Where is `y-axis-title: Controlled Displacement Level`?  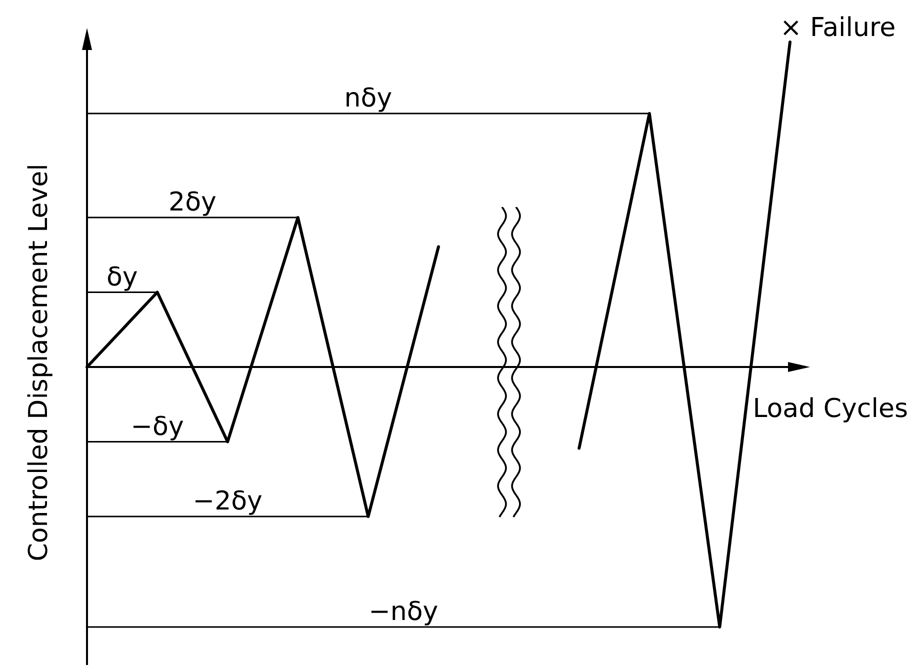 y-axis-title: Controlled Displacement Level is located at coordinates (39, 363).